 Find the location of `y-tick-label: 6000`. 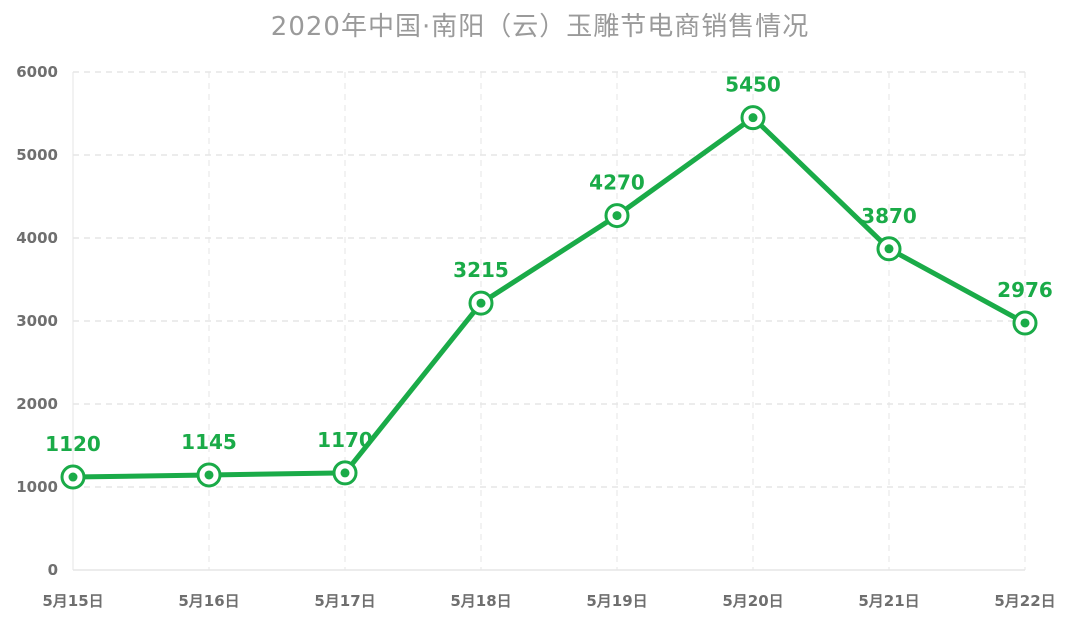

y-tick-label: 6000 is located at coordinates (37, 72).